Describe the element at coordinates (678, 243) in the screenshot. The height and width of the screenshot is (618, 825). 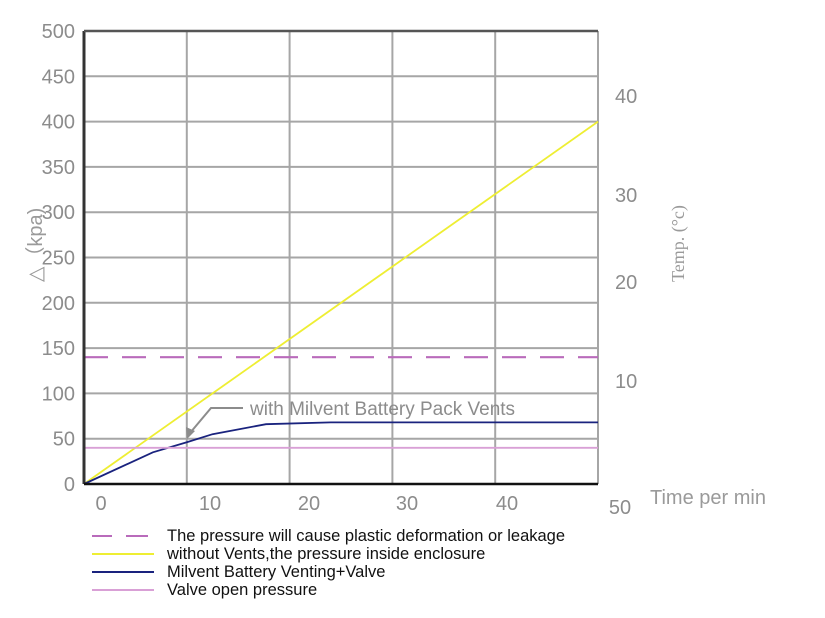
I see `y2-axis-title: Temp. (°c)` at that location.